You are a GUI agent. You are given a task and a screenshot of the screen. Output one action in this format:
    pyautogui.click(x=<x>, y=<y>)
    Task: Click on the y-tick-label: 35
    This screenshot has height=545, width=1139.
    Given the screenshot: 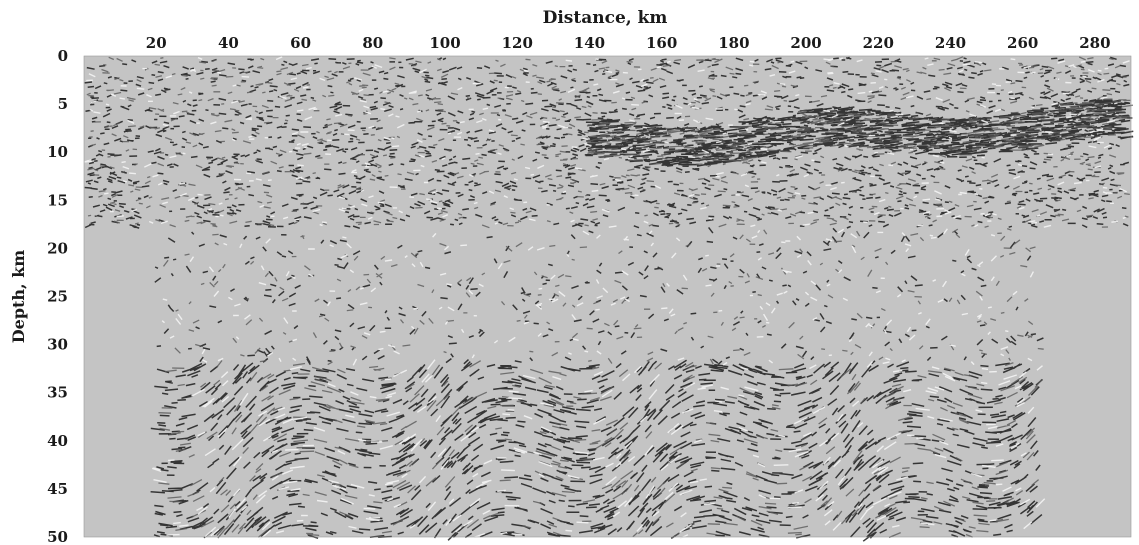 What is the action you would take?
    pyautogui.click(x=57, y=393)
    